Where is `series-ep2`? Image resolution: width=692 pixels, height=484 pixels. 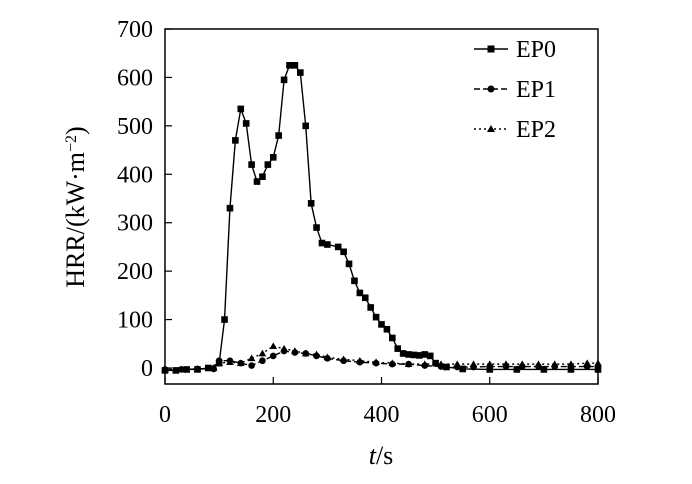 series-ep2 is located at coordinates (381, 357).